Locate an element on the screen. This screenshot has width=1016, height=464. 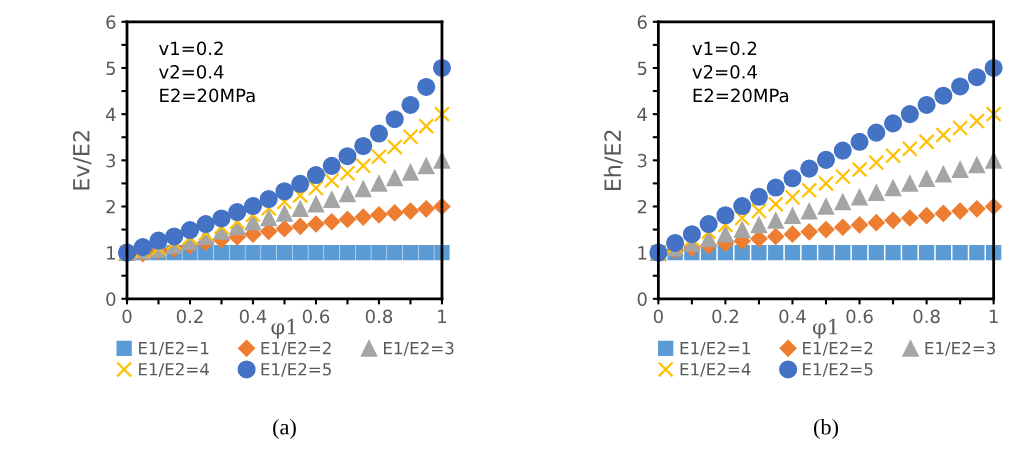
text: (a) is located at coordinates (284, 429).